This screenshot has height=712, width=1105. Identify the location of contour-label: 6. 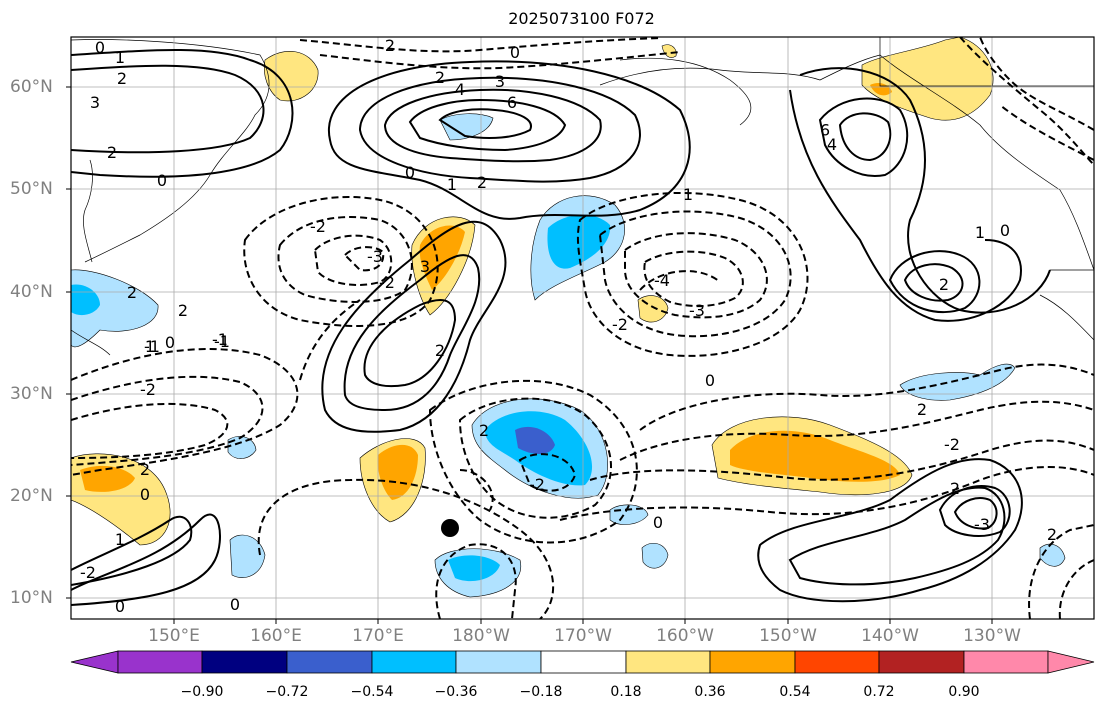
(512, 102).